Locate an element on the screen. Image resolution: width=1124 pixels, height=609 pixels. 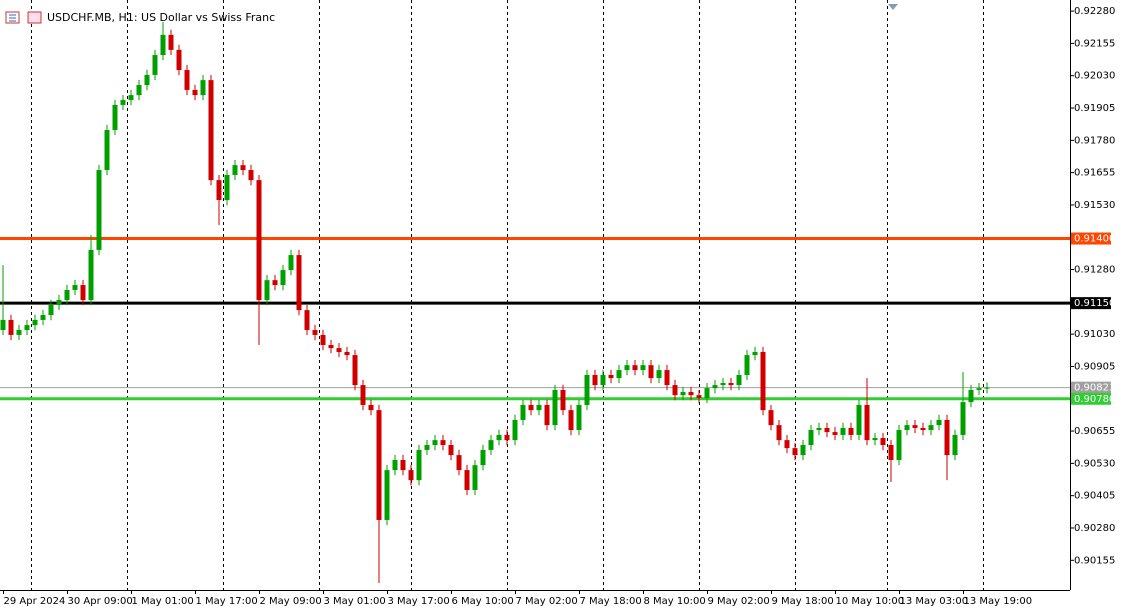
price-level-label: 0.90780 is located at coordinates (1094, 399).